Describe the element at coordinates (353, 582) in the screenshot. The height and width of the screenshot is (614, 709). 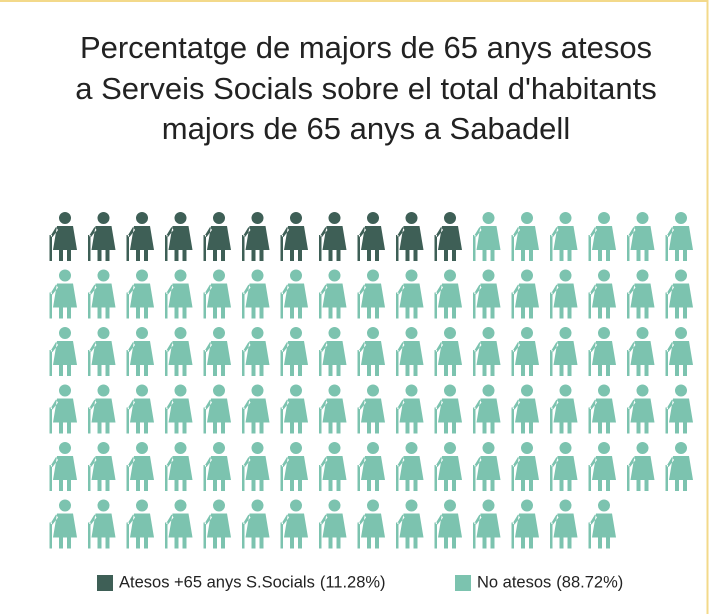
I see `legend-value: (11.28%)` at that location.